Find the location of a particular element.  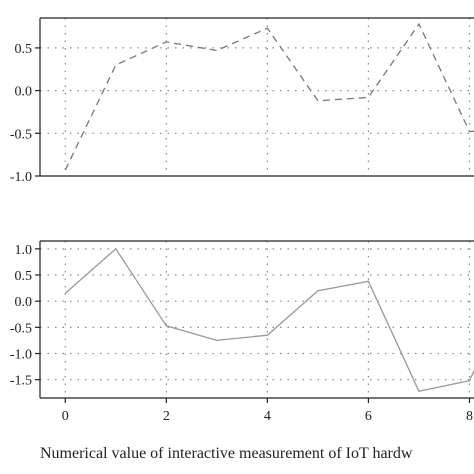

x-tick-label: 8 is located at coordinates (469, 416).